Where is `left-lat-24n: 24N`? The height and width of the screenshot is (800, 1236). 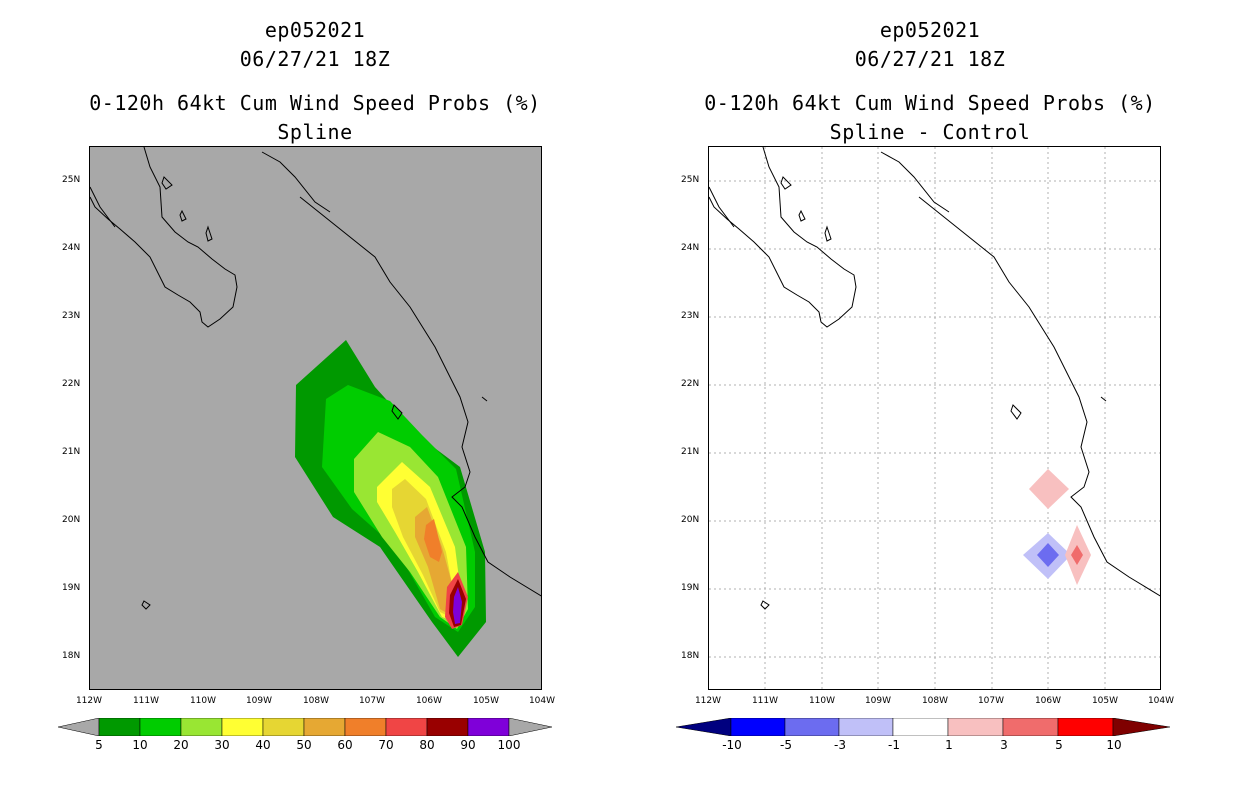
left-lat-24n: 24N is located at coordinates (71, 248).